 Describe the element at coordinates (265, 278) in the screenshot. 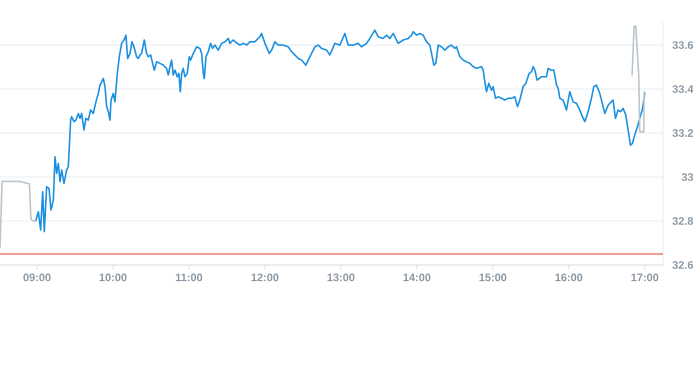

I see `x-tick-label: 12:00` at that location.